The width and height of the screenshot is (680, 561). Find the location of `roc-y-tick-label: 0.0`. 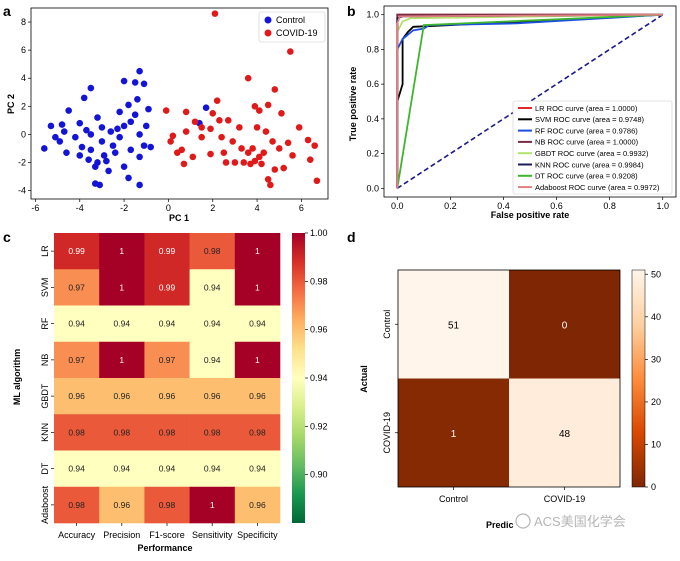

roc-y-tick-label: 0.0 is located at coordinates (372, 188).